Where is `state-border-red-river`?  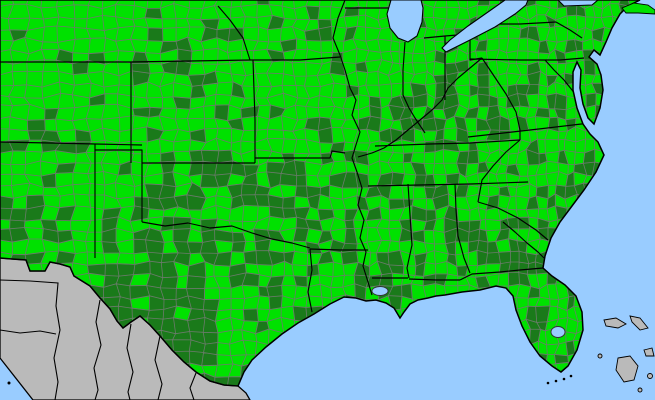 state-border-red-river is located at coordinates (226, 235).